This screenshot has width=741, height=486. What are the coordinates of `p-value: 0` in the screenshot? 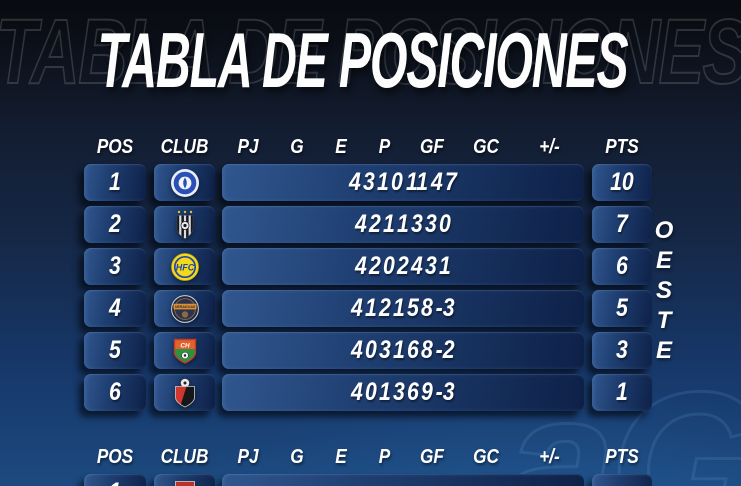 It's located at (397, 182).